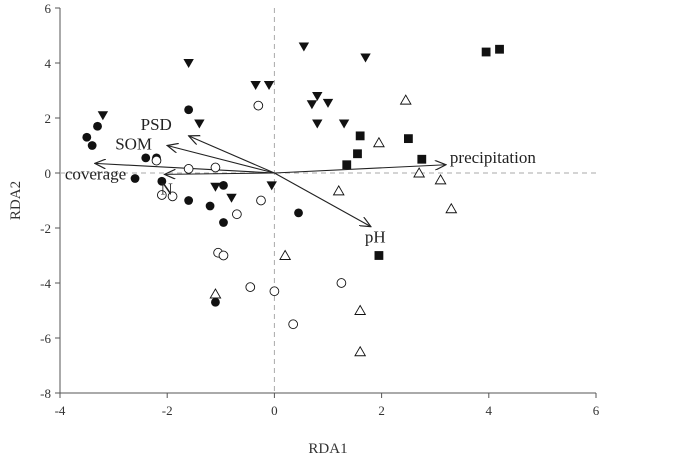 This screenshot has height=460, width=700. I want to click on x-tick-label: 4, so click(489, 410).